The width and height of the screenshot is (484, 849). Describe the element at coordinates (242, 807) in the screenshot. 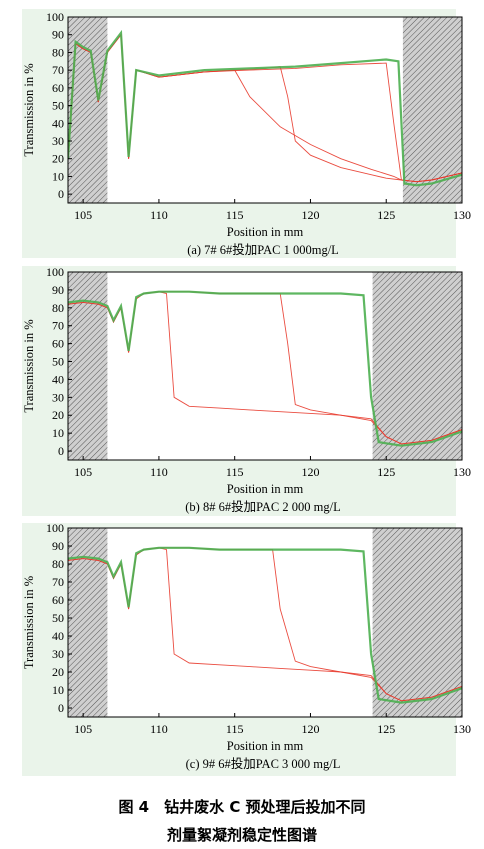

I see `figure-caption-line1: 图 4 钻井废水 C 预处理后投加不同` at that location.